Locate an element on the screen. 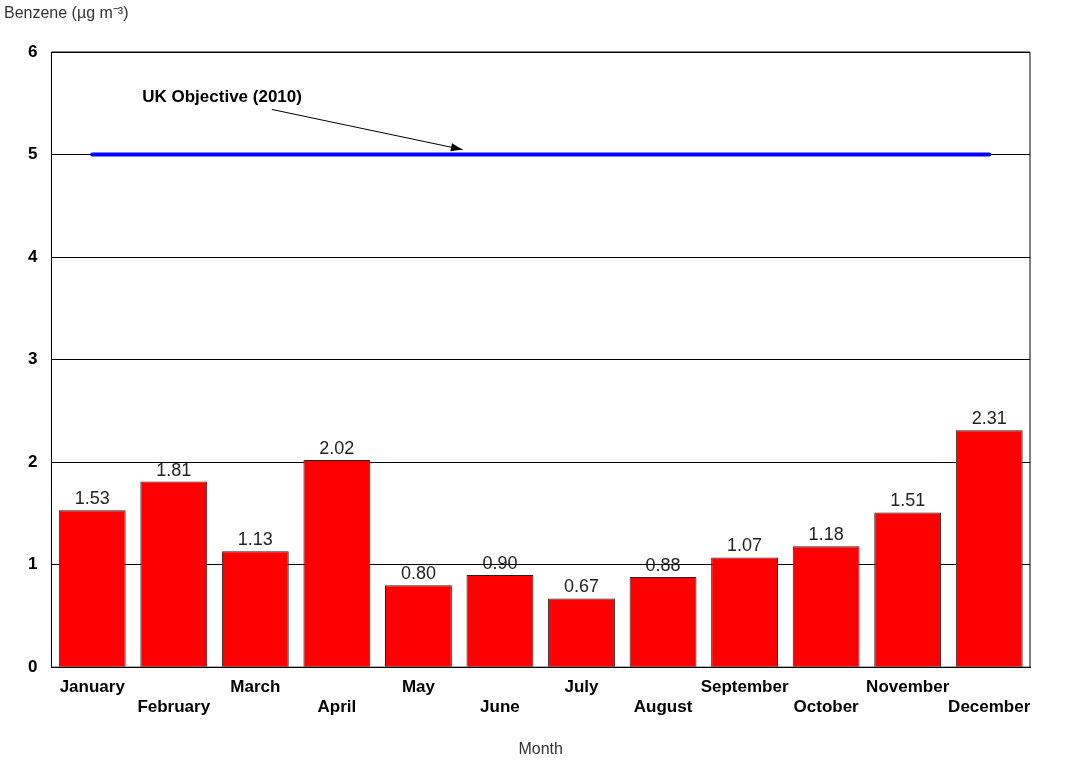  x-tick-label: May is located at coordinates (418, 687).